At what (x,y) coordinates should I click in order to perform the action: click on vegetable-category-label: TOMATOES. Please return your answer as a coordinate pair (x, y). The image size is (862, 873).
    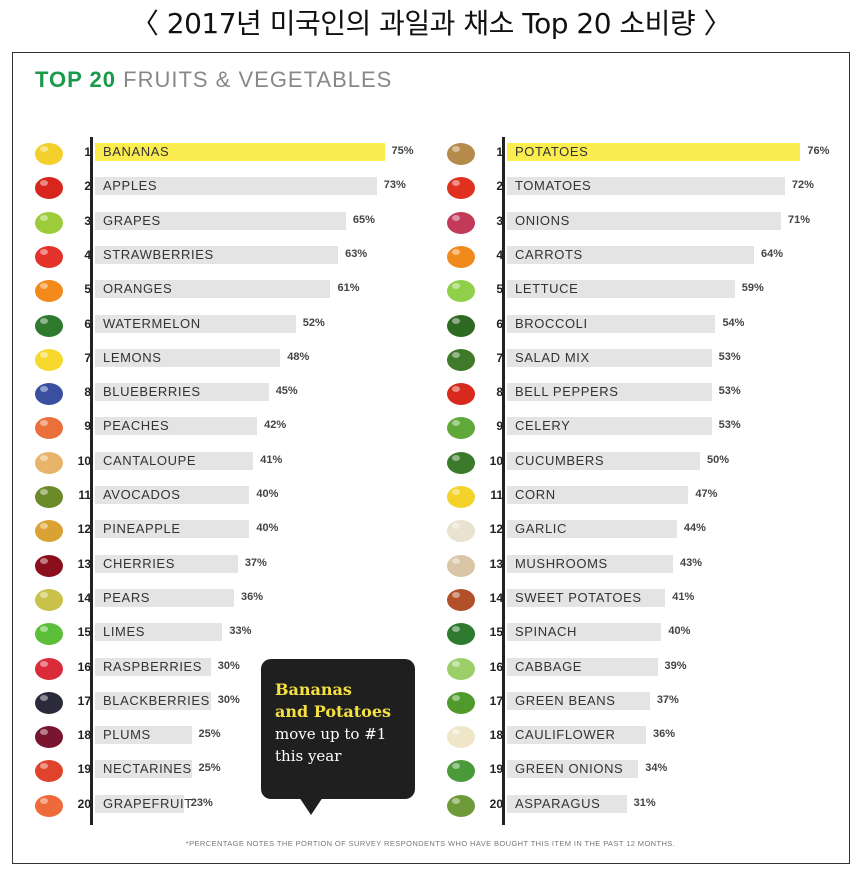
    Looking at the image, I should click on (553, 186).